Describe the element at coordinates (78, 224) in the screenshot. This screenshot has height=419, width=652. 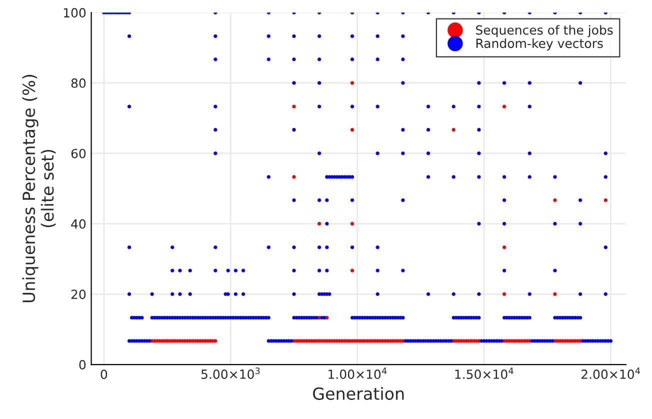
I see `y-tick-label: 40` at that location.